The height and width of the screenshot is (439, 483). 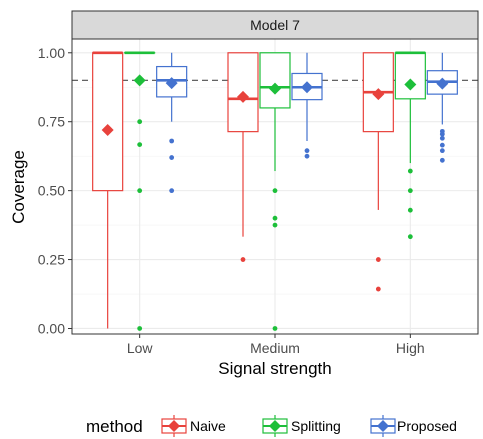 I want to click on facet-strip-label: Model 7, so click(x=275, y=25).